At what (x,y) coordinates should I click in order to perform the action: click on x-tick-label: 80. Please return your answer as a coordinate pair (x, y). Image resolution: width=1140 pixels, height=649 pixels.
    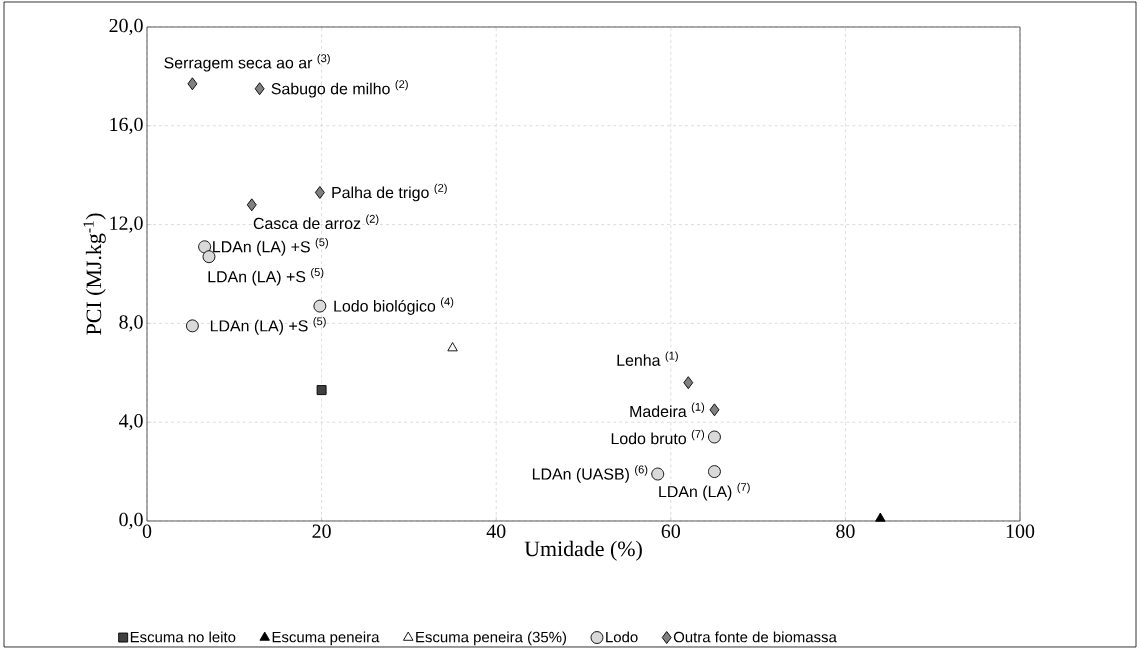
    Looking at the image, I should click on (845, 531).